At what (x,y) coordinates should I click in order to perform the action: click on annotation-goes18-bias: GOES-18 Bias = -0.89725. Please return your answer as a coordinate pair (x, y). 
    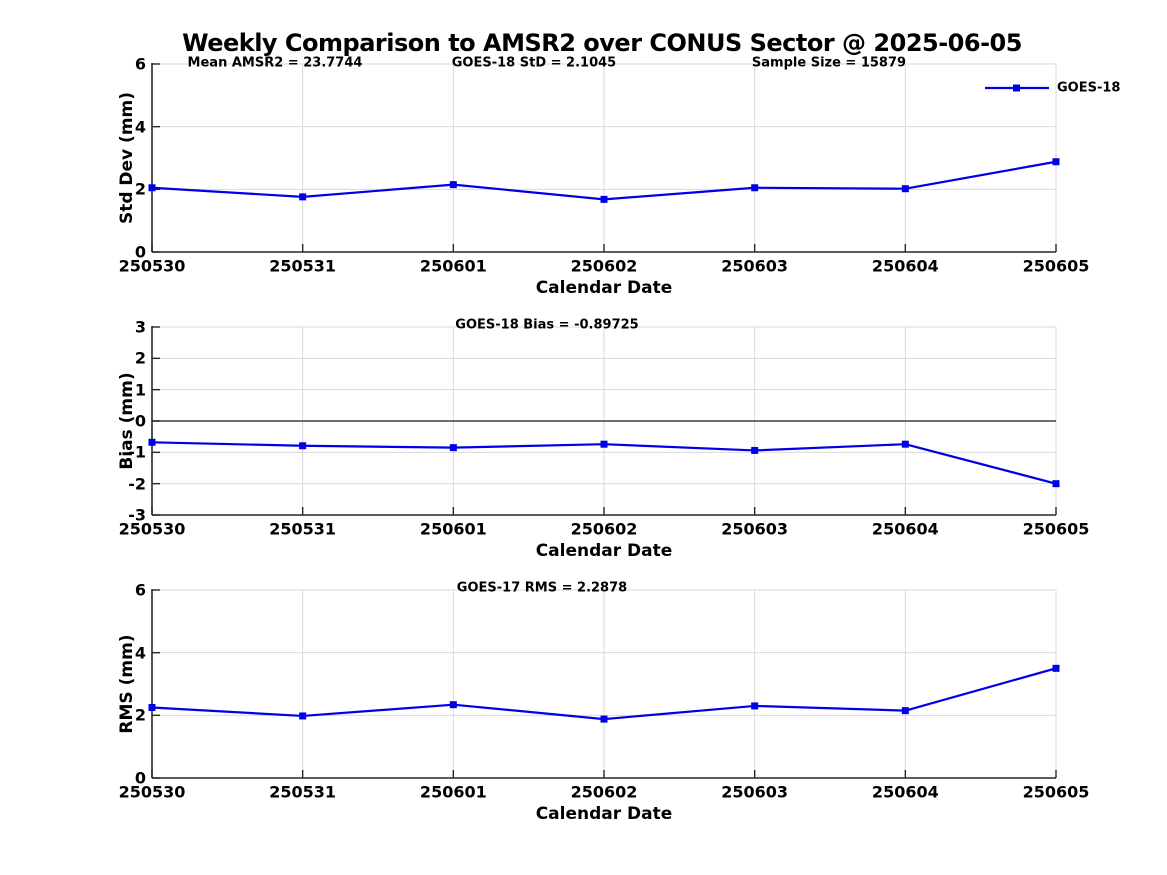
    Looking at the image, I should click on (547, 325).